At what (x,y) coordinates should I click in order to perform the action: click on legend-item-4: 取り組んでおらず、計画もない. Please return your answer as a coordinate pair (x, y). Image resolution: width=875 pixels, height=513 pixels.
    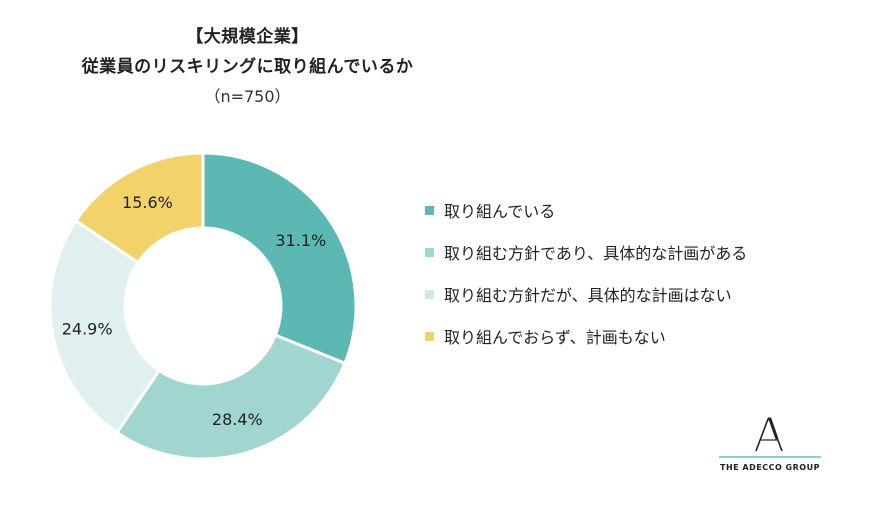
    Looking at the image, I should click on (586, 336).